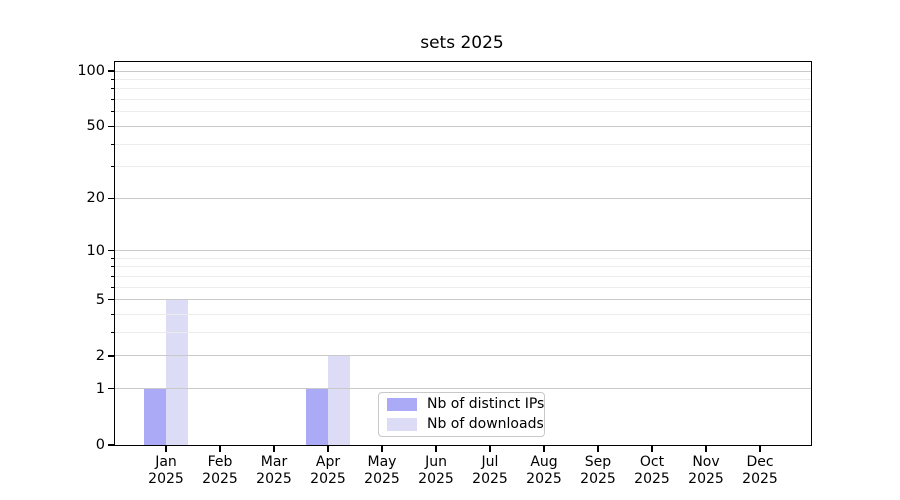 This screenshot has width=900, height=500. Describe the element at coordinates (706, 462) in the screenshot. I see `x-tick-month: Nov` at that location.